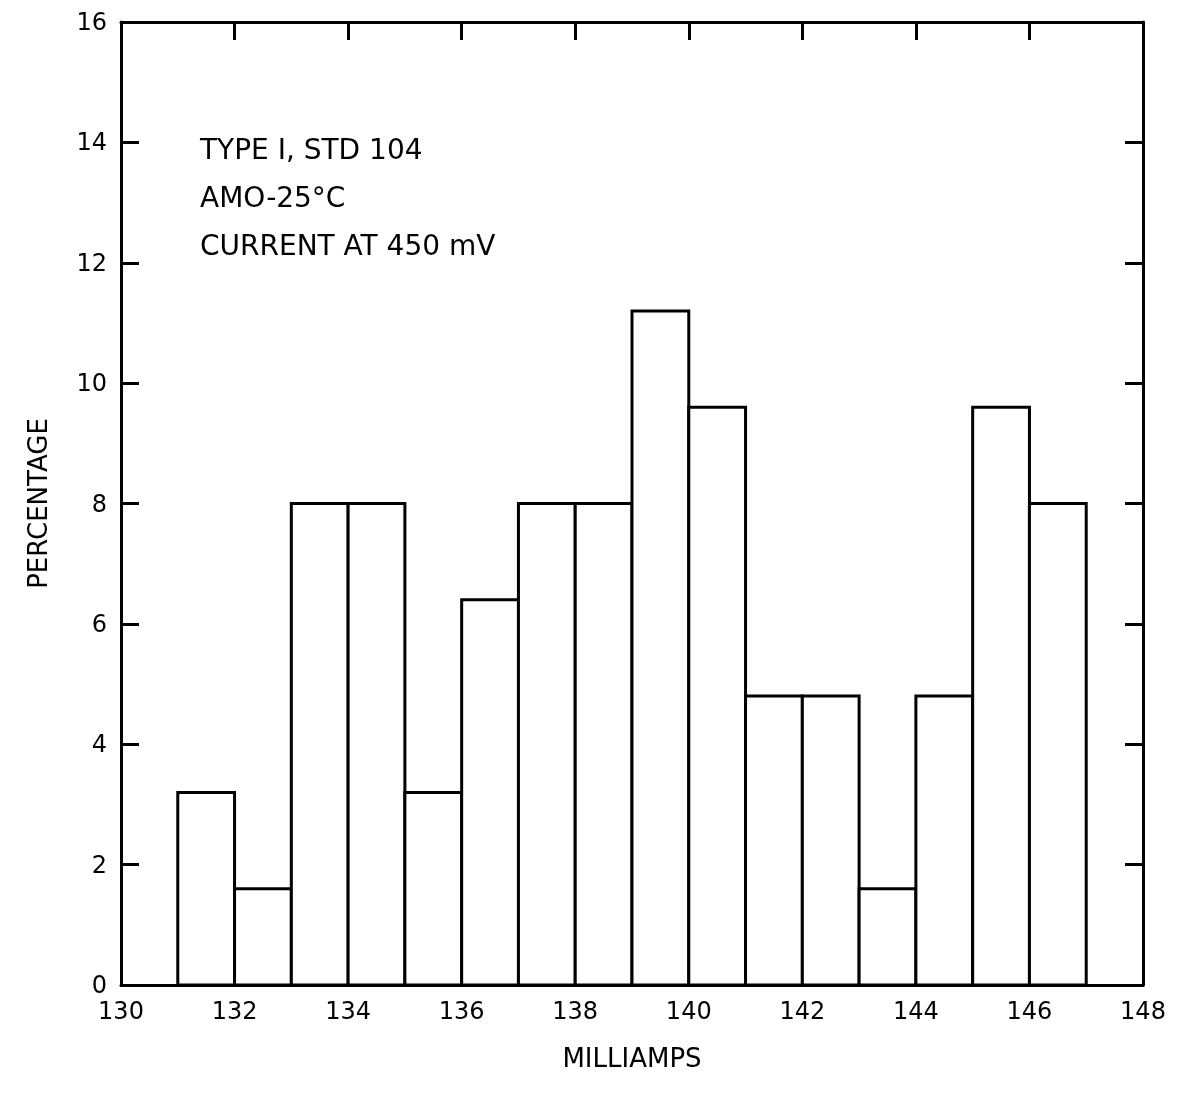 This screenshot has width=1193, height=1095. I want to click on y-tick-label: 14, so click(91, 142).